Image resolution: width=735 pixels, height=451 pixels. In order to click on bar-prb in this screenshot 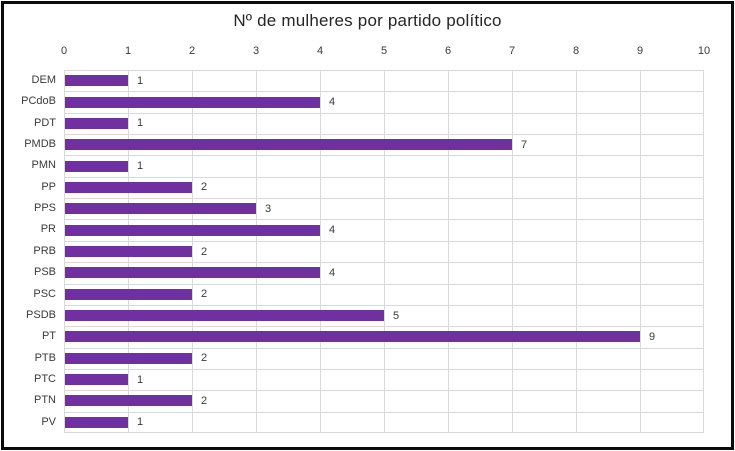, I will do `click(128, 251)`.